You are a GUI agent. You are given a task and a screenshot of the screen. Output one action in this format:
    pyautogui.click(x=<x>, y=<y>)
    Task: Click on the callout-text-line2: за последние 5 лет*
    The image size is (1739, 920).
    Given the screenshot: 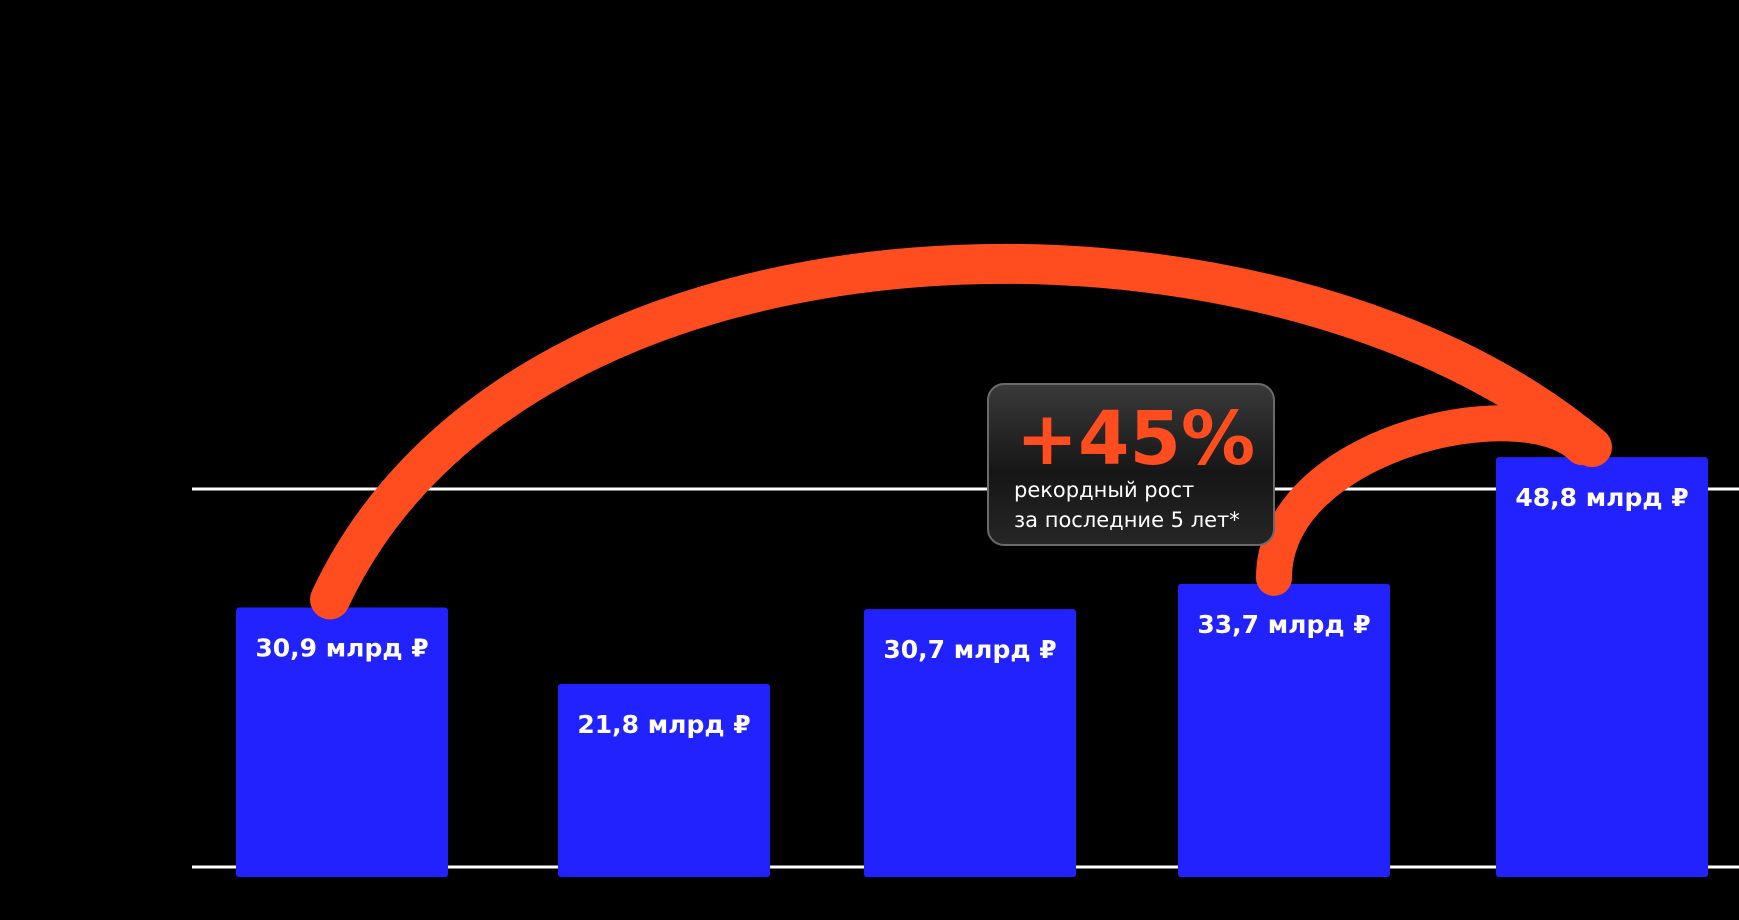 What is the action you would take?
    pyautogui.click(x=1127, y=520)
    